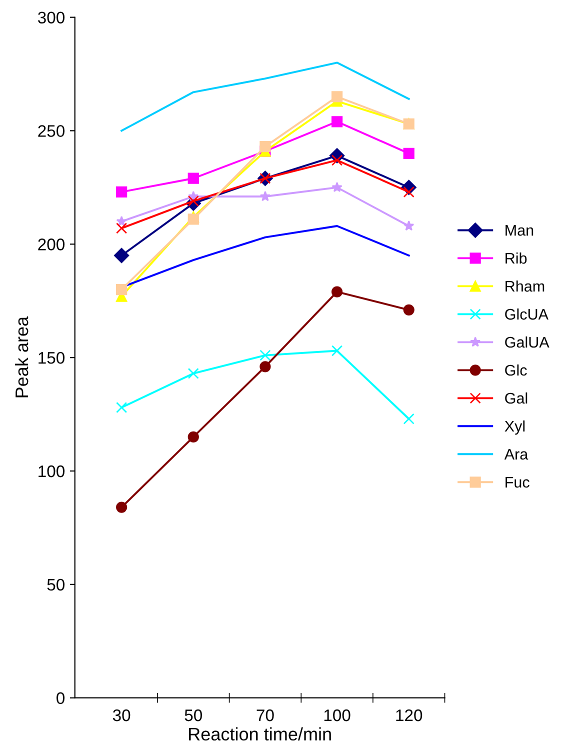 The image size is (563, 752). What do you see at coordinates (56, 584) in the screenshot?
I see `y-tick-label: 50` at bounding box center [56, 584].